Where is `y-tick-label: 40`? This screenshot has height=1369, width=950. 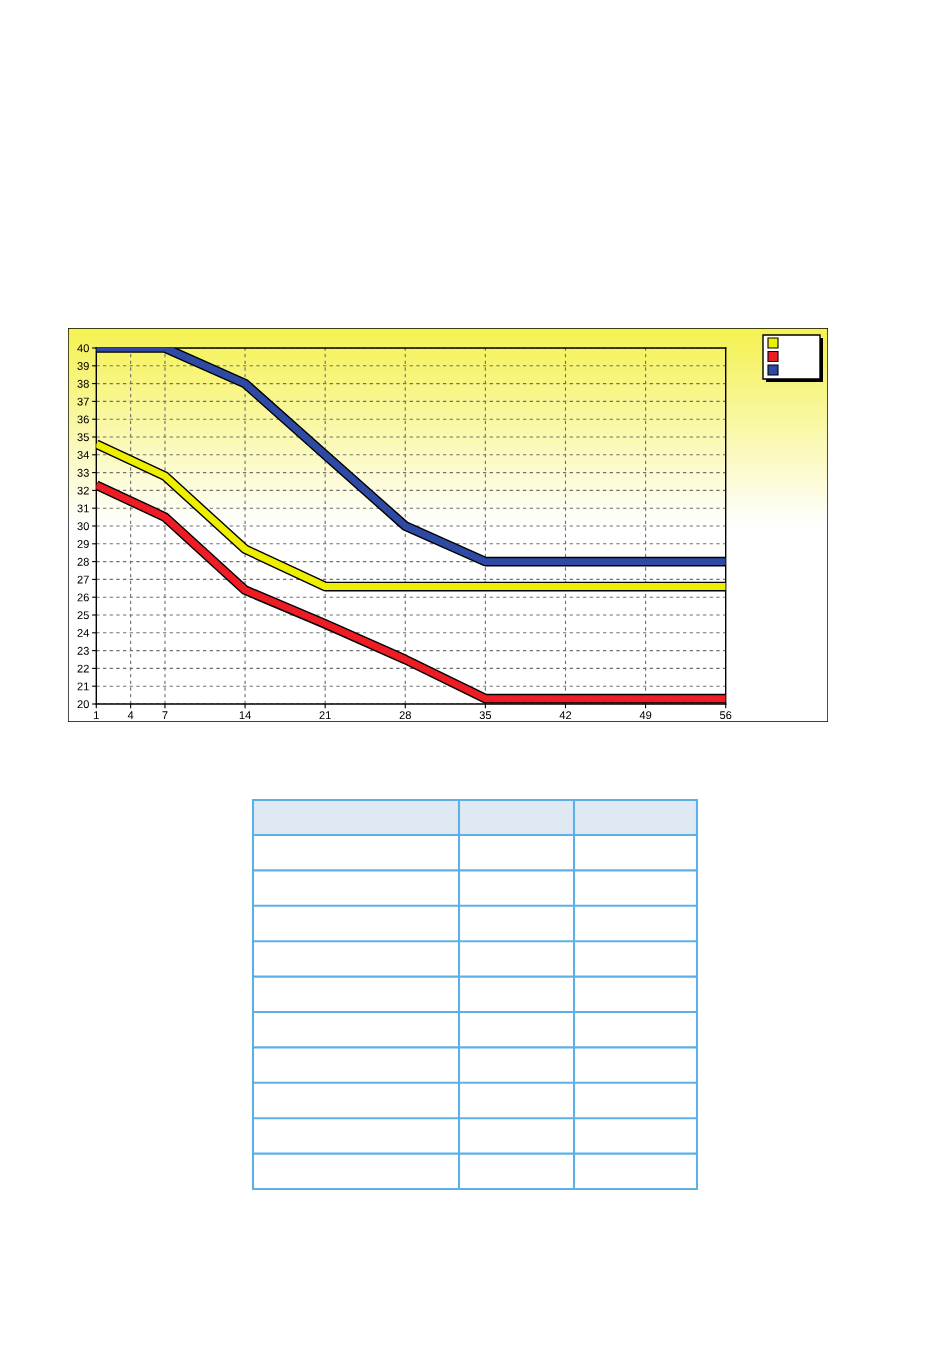 y-tick-label: 40 is located at coordinates (83, 348).